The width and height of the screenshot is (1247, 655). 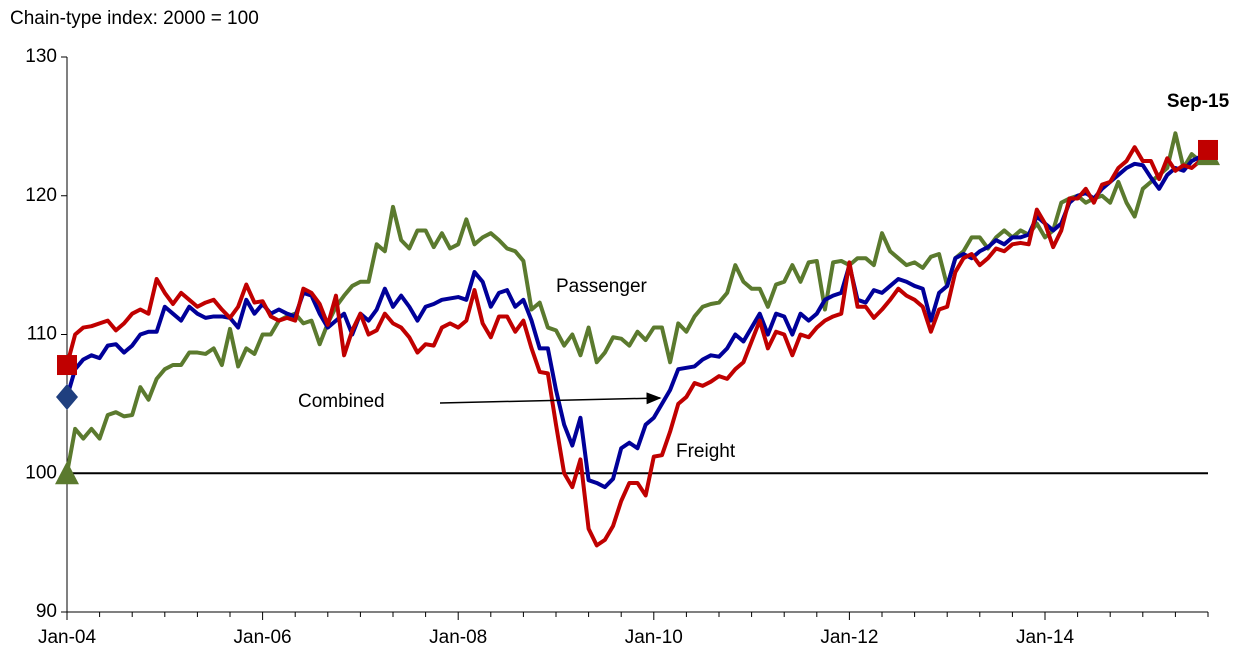 I want to click on x-tick-label: Jan-14, so click(x=1045, y=637).